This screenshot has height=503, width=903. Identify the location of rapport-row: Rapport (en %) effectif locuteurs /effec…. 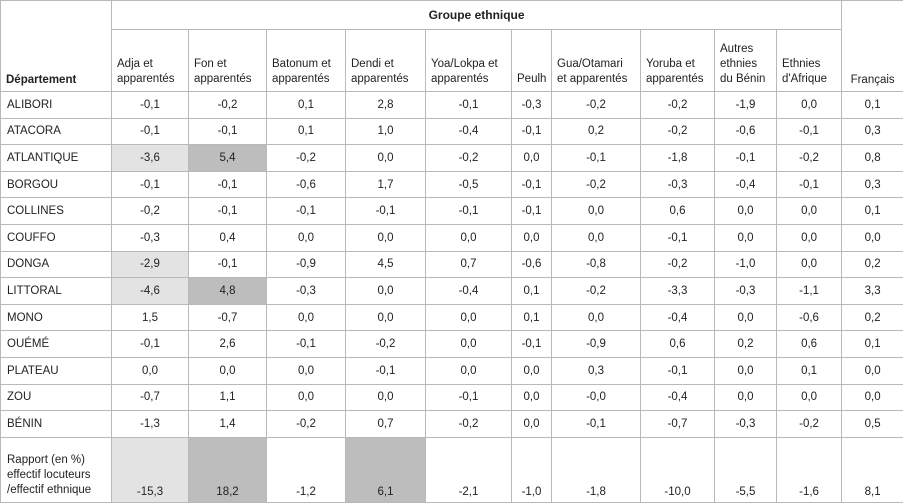
(452, 469).